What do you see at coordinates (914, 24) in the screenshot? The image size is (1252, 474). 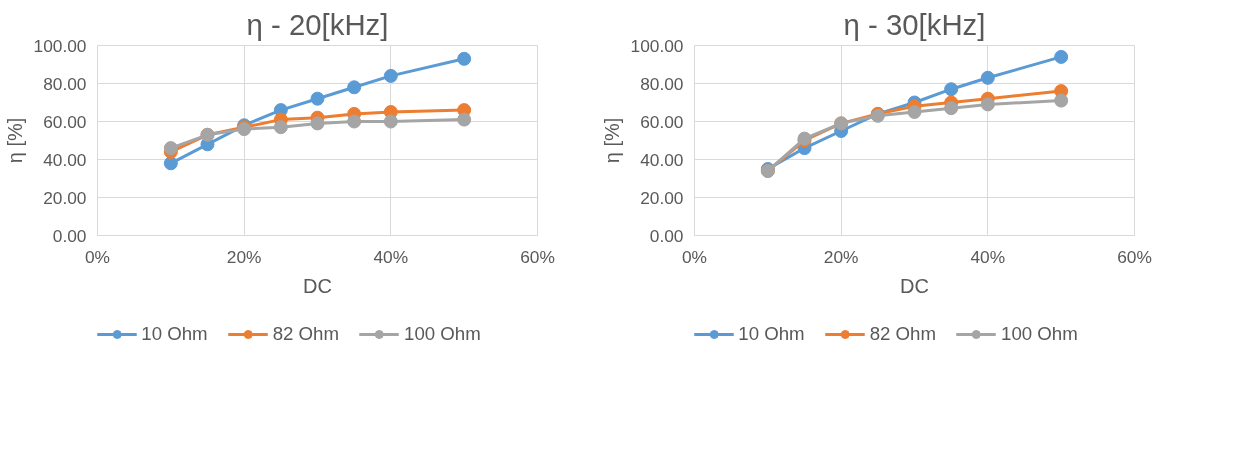 I see `chart-title: η - 30[kHz]` at bounding box center [914, 24].